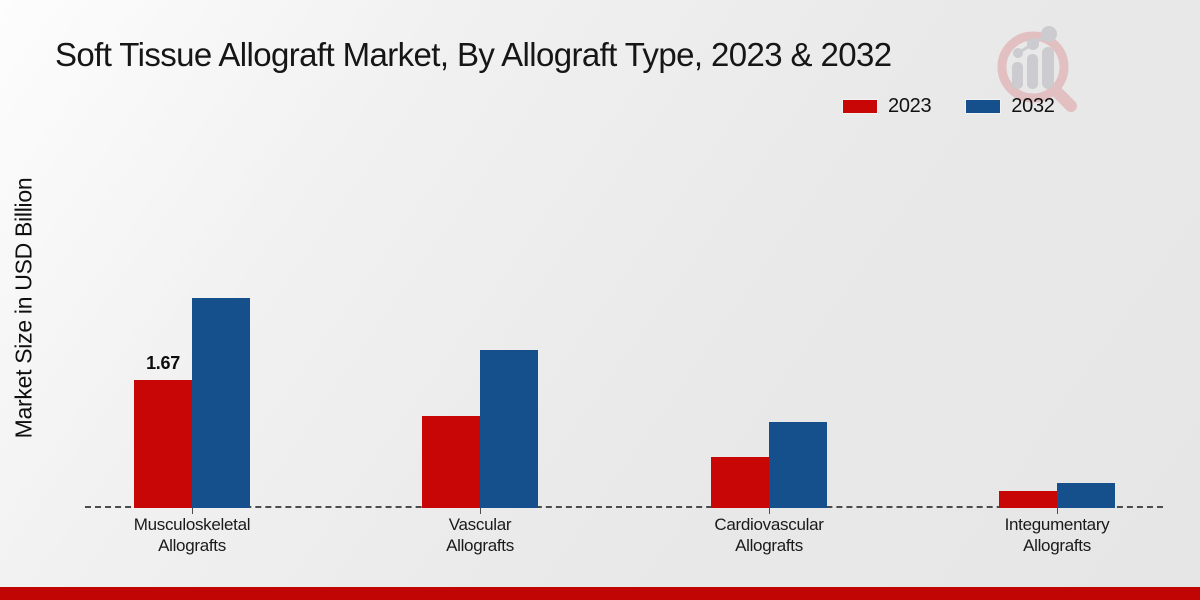  I want to click on magnifier-bar-chart-icon, so click(1037, 69).